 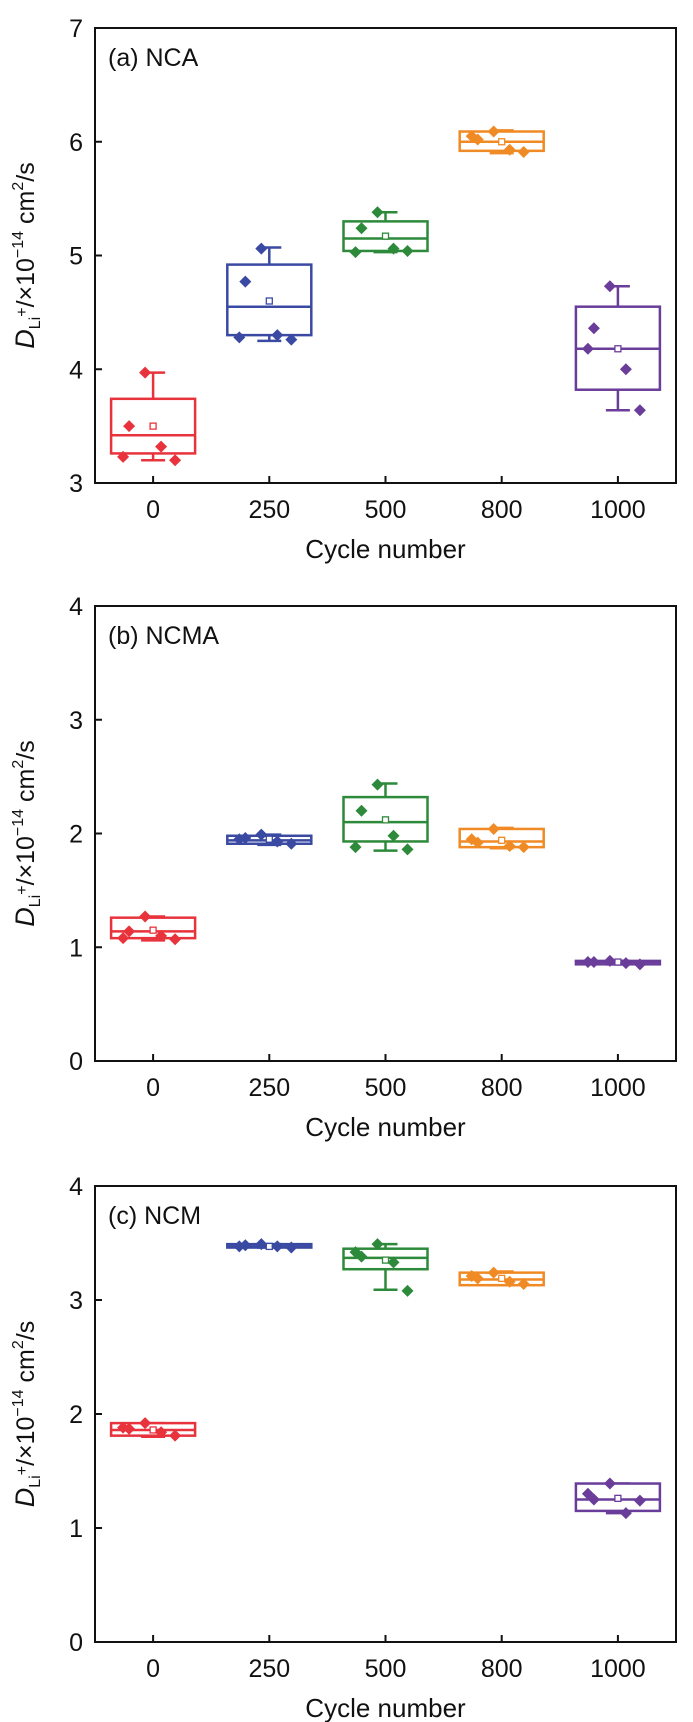 I want to click on panel-title: (b) NCMA, so click(x=163, y=636).